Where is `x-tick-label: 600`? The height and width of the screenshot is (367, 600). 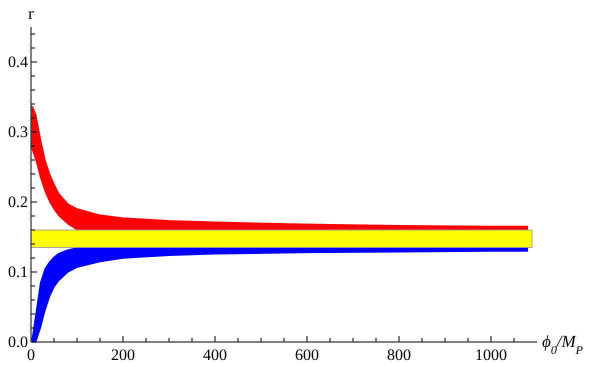 x-tick-label: 600 is located at coordinates (307, 355).